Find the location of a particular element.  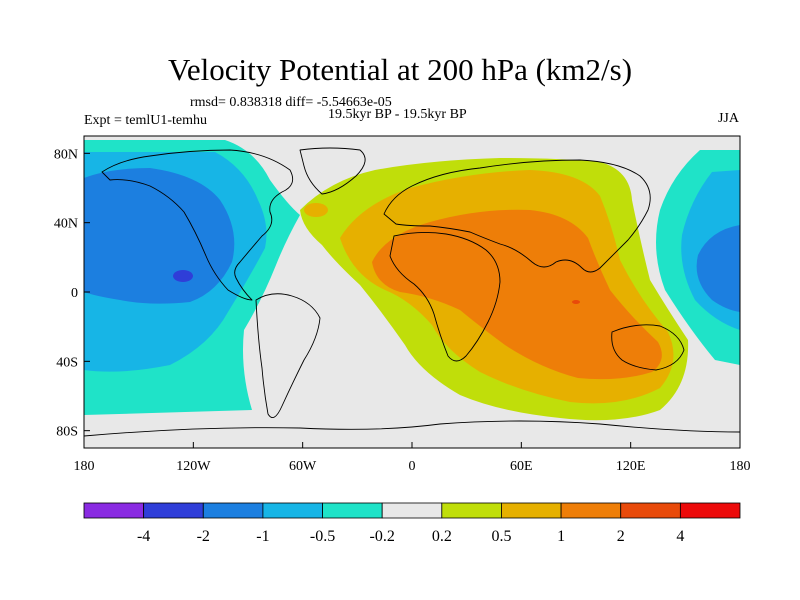

y-tick-label: 40S is located at coordinates (67, 362).